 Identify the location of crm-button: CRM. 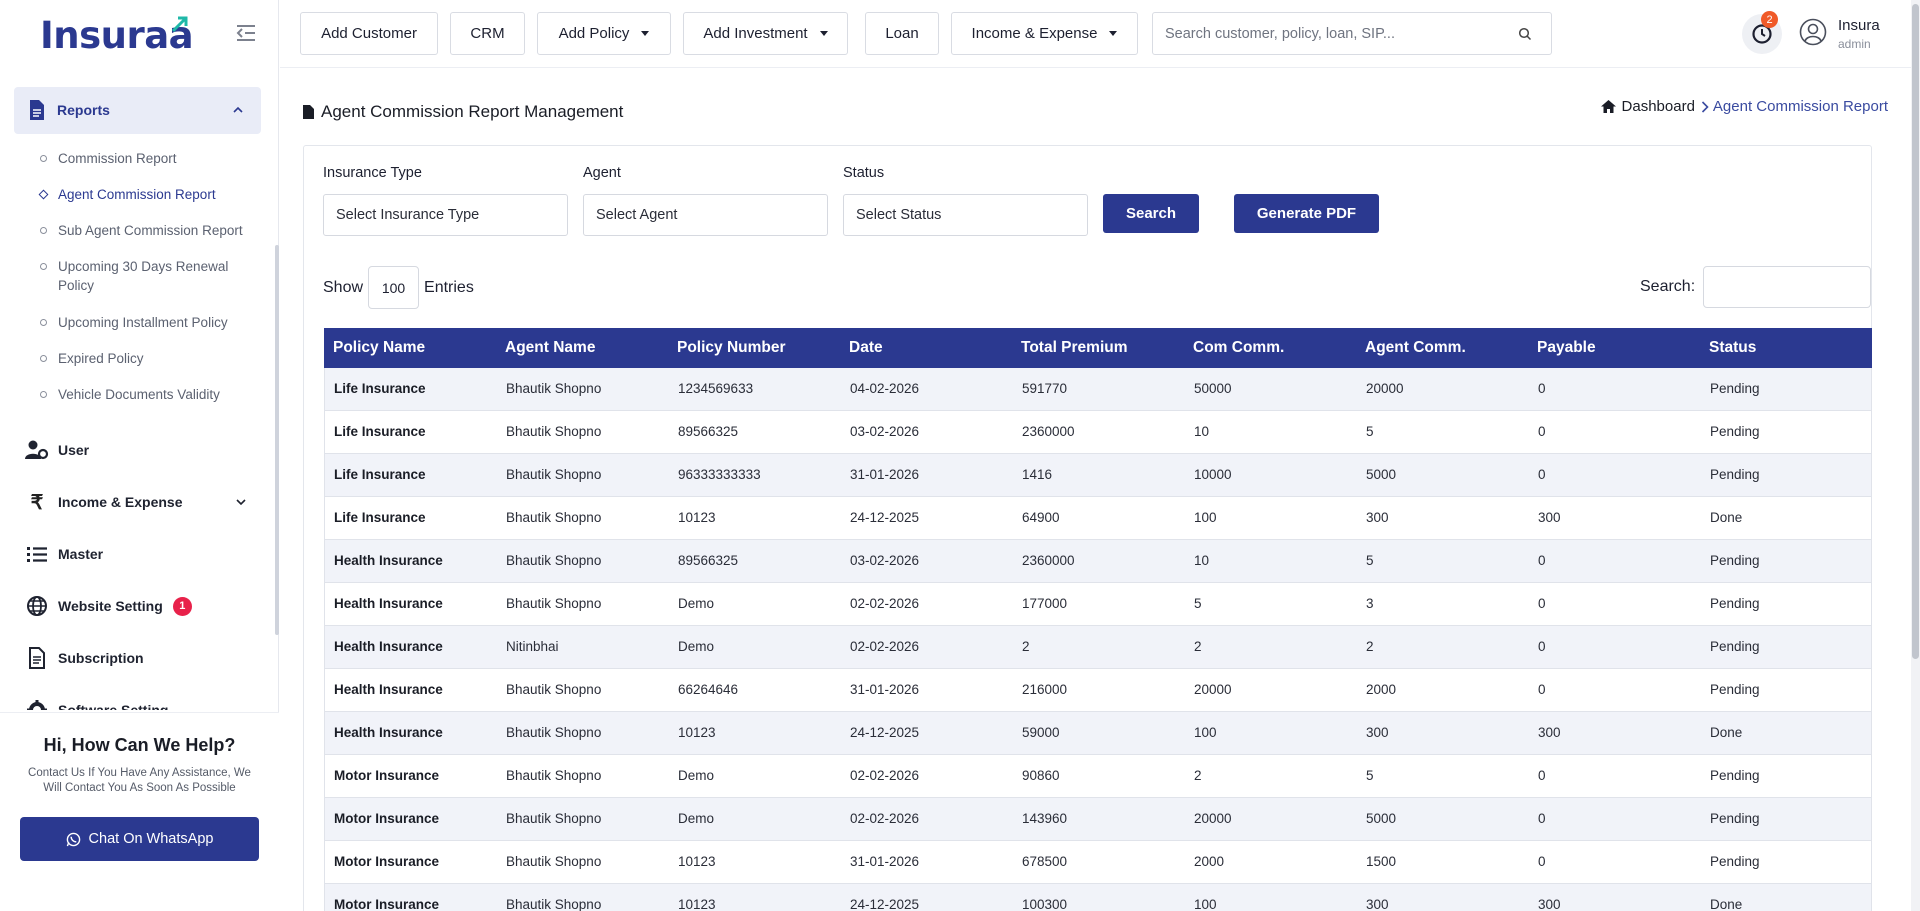
(487, 33).